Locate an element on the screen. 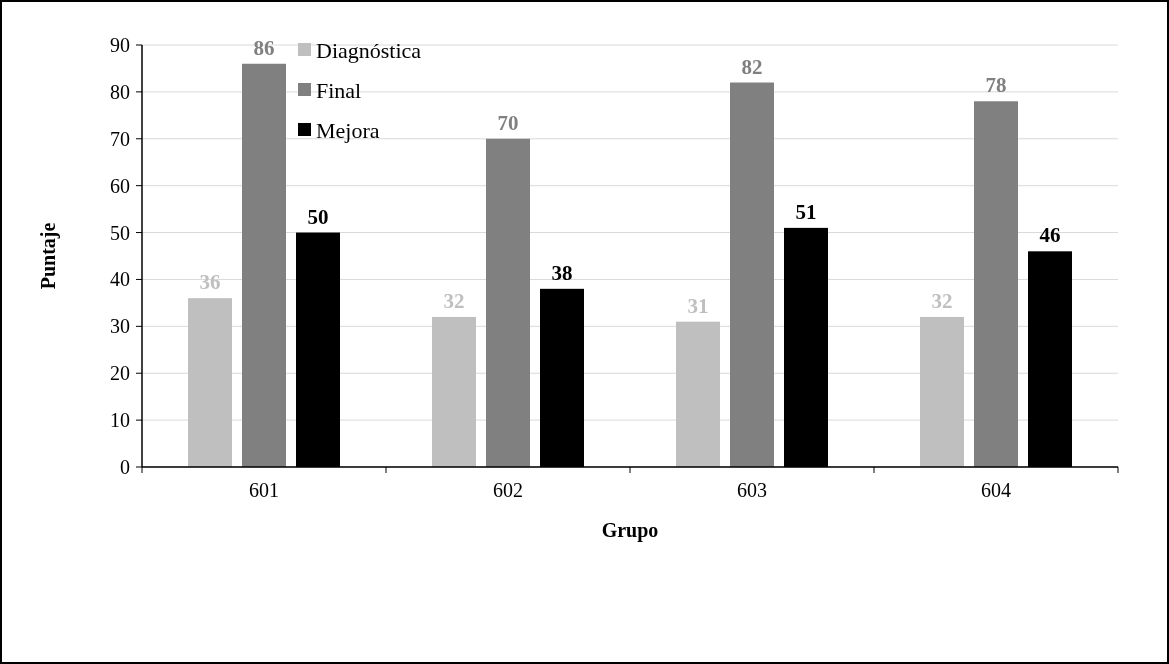 The width and height of the screenshot is (1169, 664). data-label: 38 is located at coordinates (562, 272).